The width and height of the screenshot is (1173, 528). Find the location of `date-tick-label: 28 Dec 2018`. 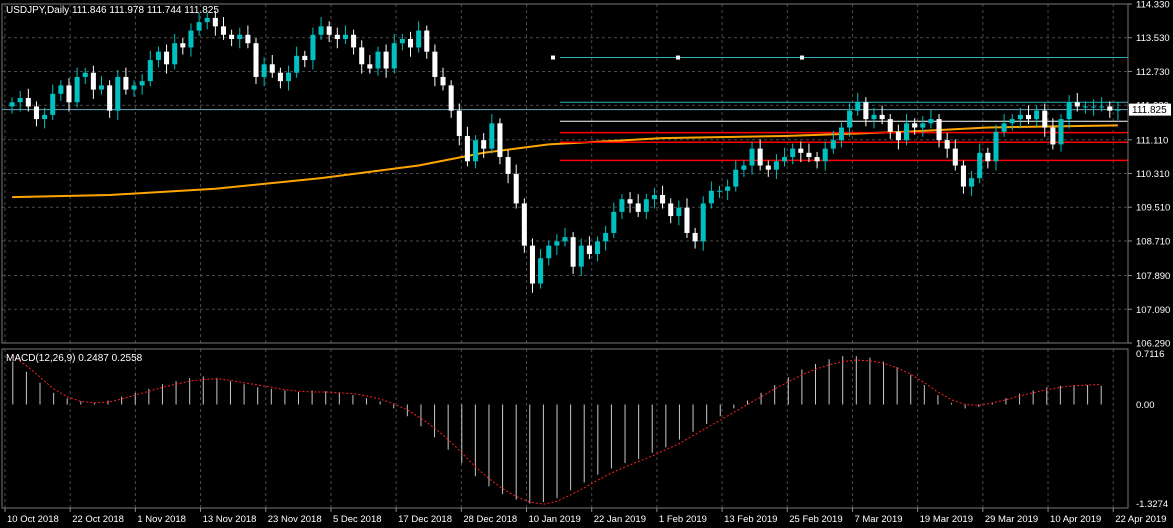

date-tick-label: 28 Dec 2018 is located at coordinates (490, 519).